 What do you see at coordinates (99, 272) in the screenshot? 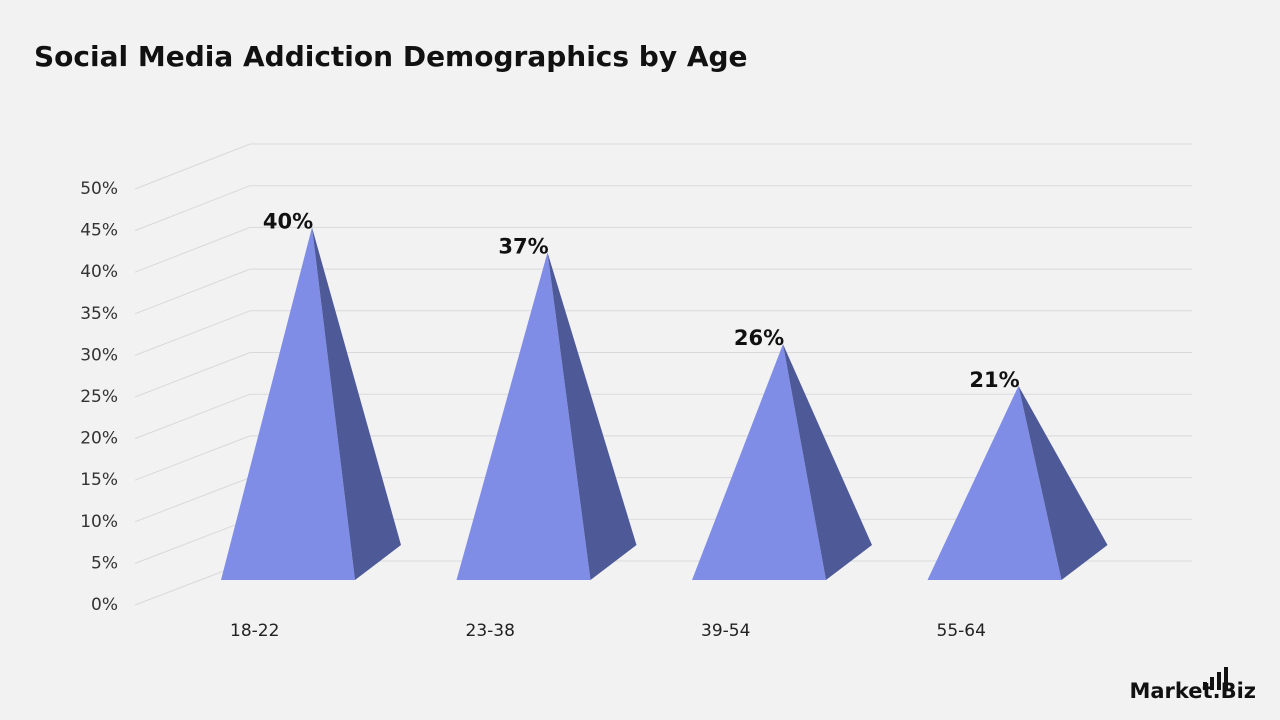
I see `y-tick-label: 40%` at bounding box center [99, 272].